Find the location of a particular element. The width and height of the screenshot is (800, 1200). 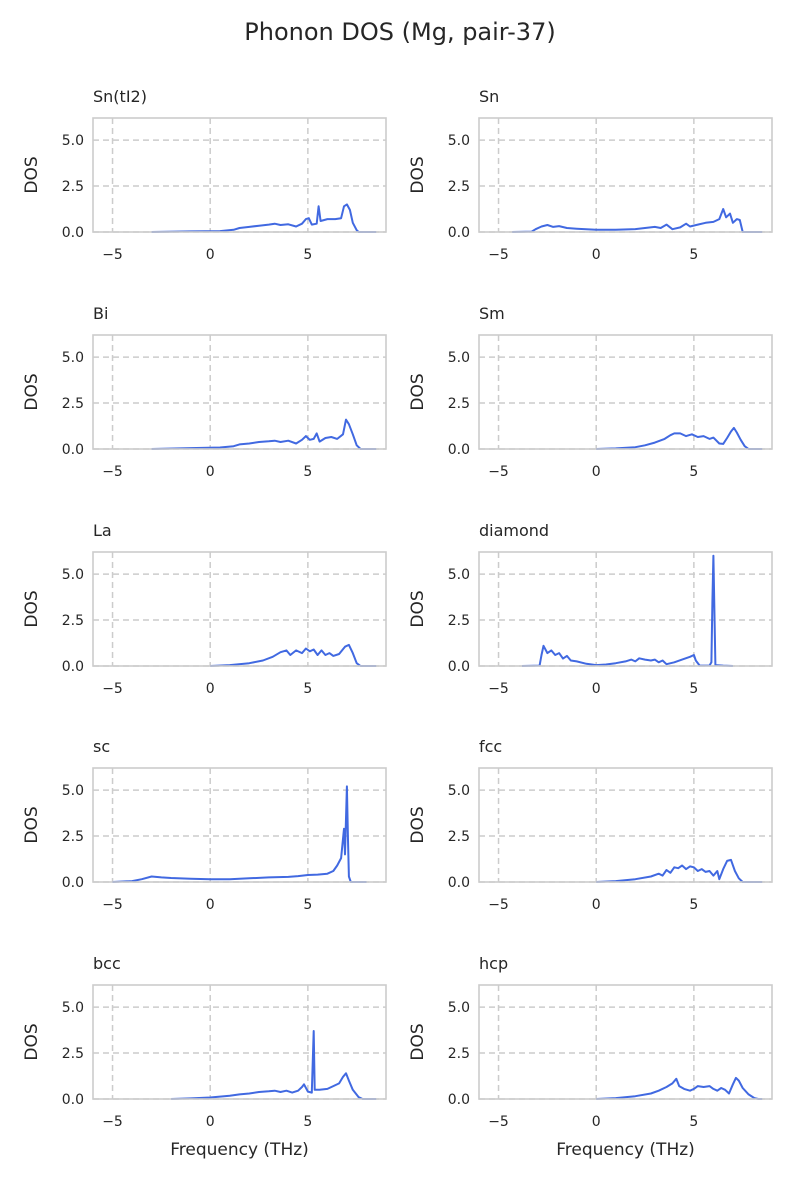

subplot-title: sc is located at coordinates (101, 746).